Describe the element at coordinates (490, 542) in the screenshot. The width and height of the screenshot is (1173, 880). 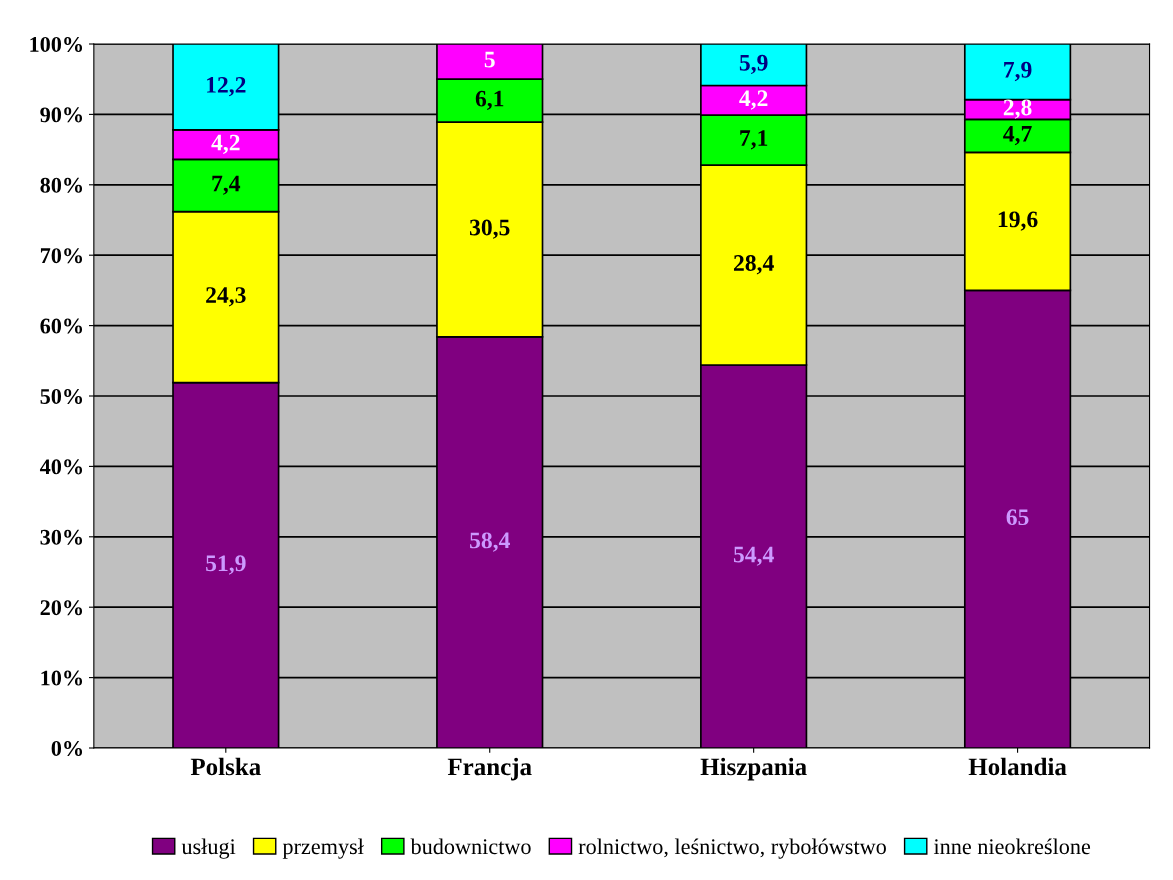
I see `data-label: 58,4` at that location.